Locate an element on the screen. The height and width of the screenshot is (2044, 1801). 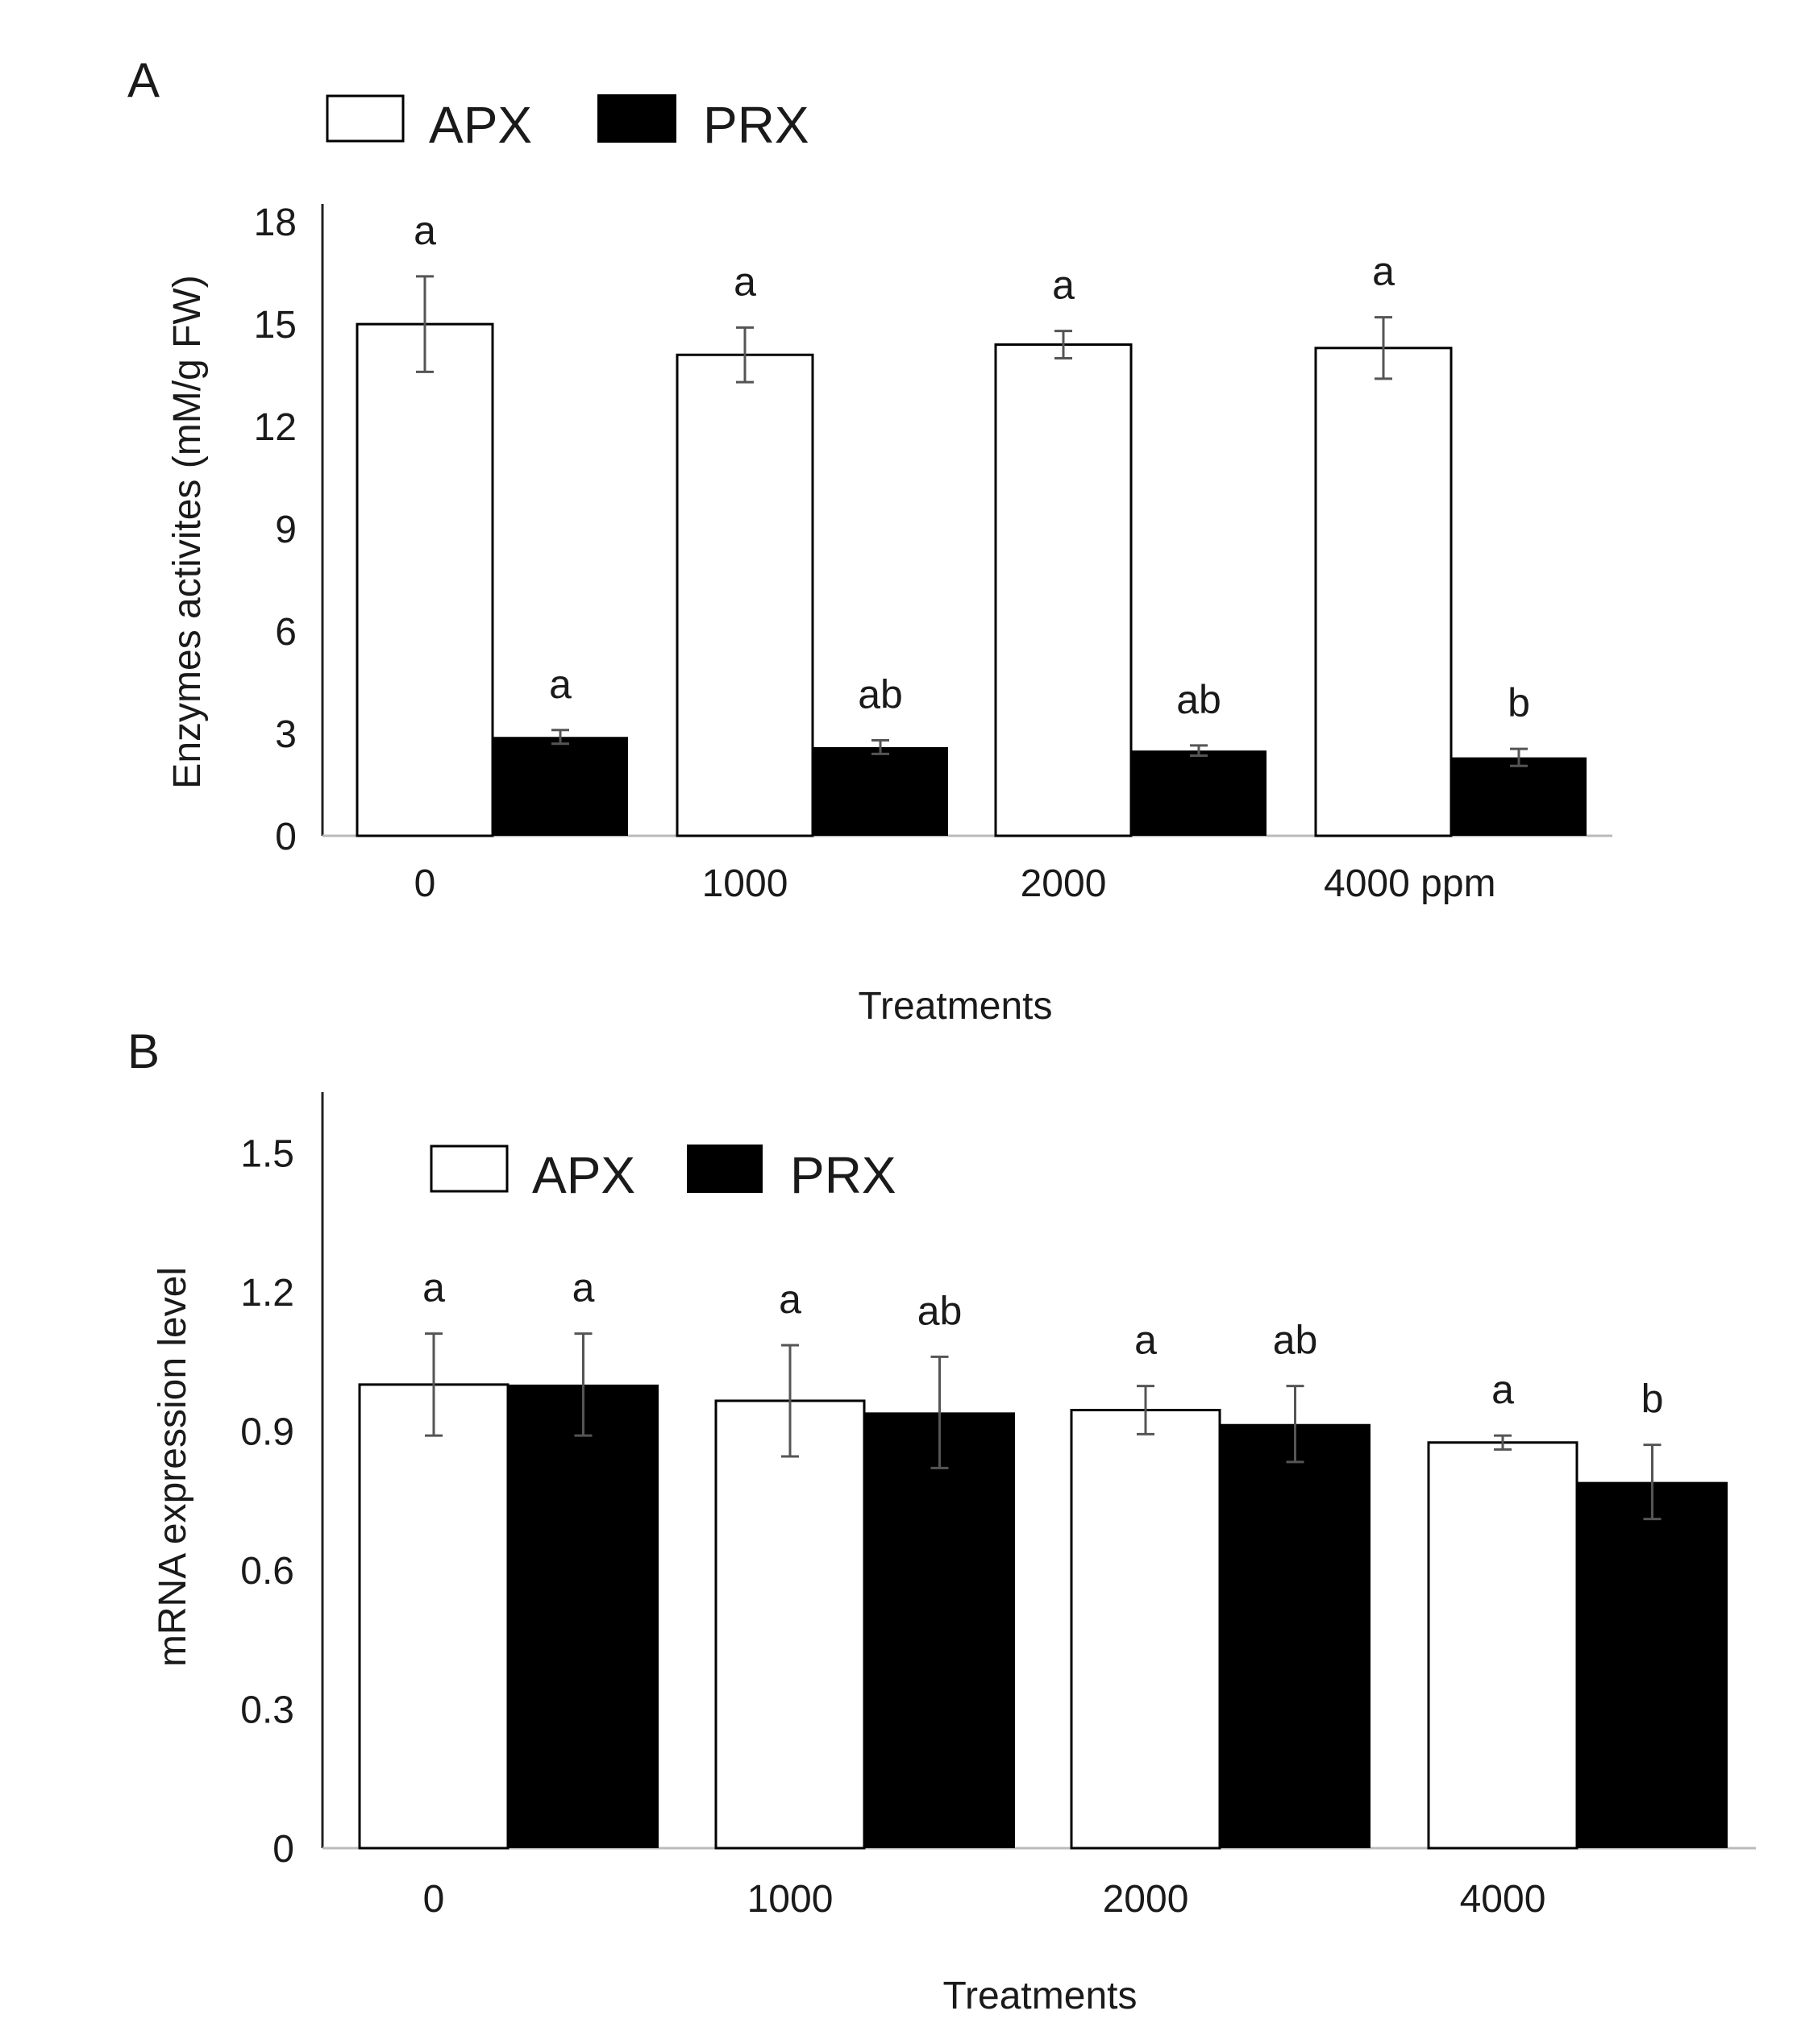
y-tick-label: 6 is located at coordinates (286, 632).